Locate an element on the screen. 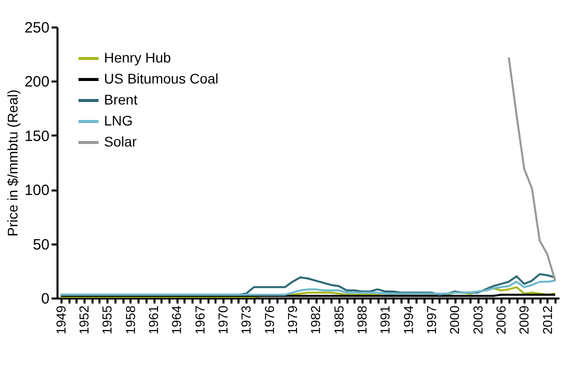  x-tick-label: 1964 is located at coordinates (176, 320).